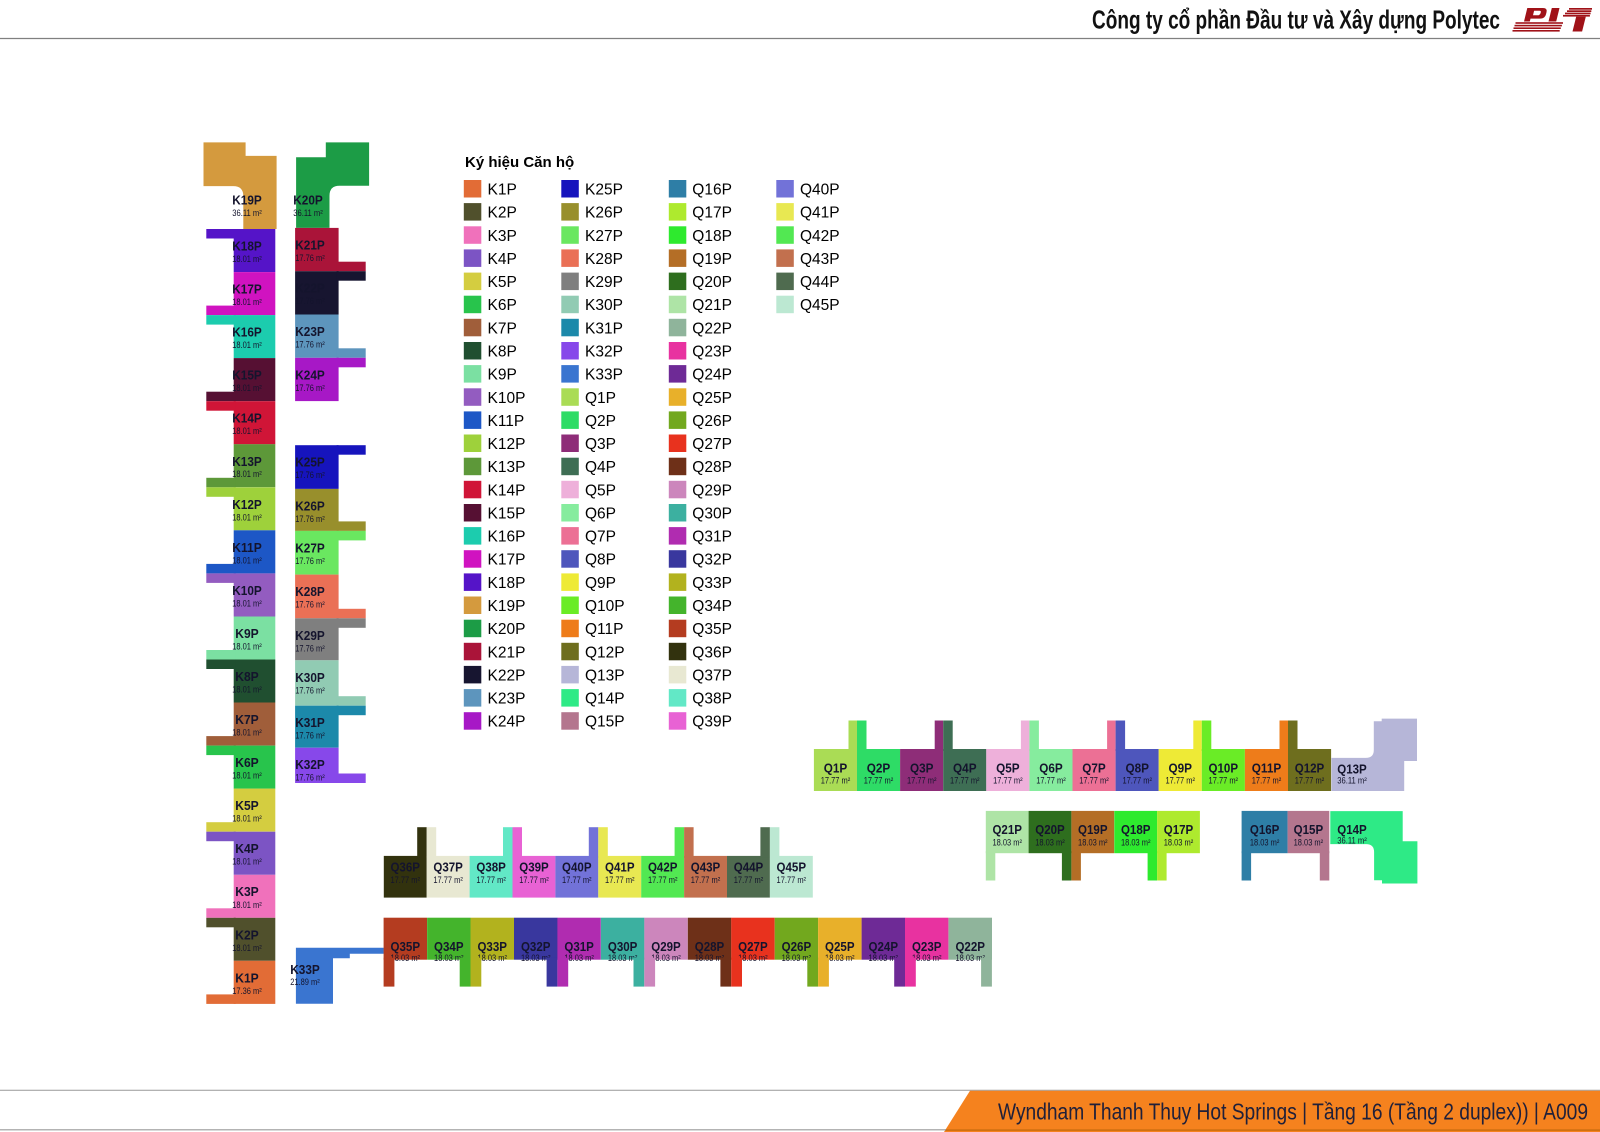  What do you see at coordinates (502, 236) in the screenshot?
I see `svg-text: K3P` at bounding box center [502, 236].